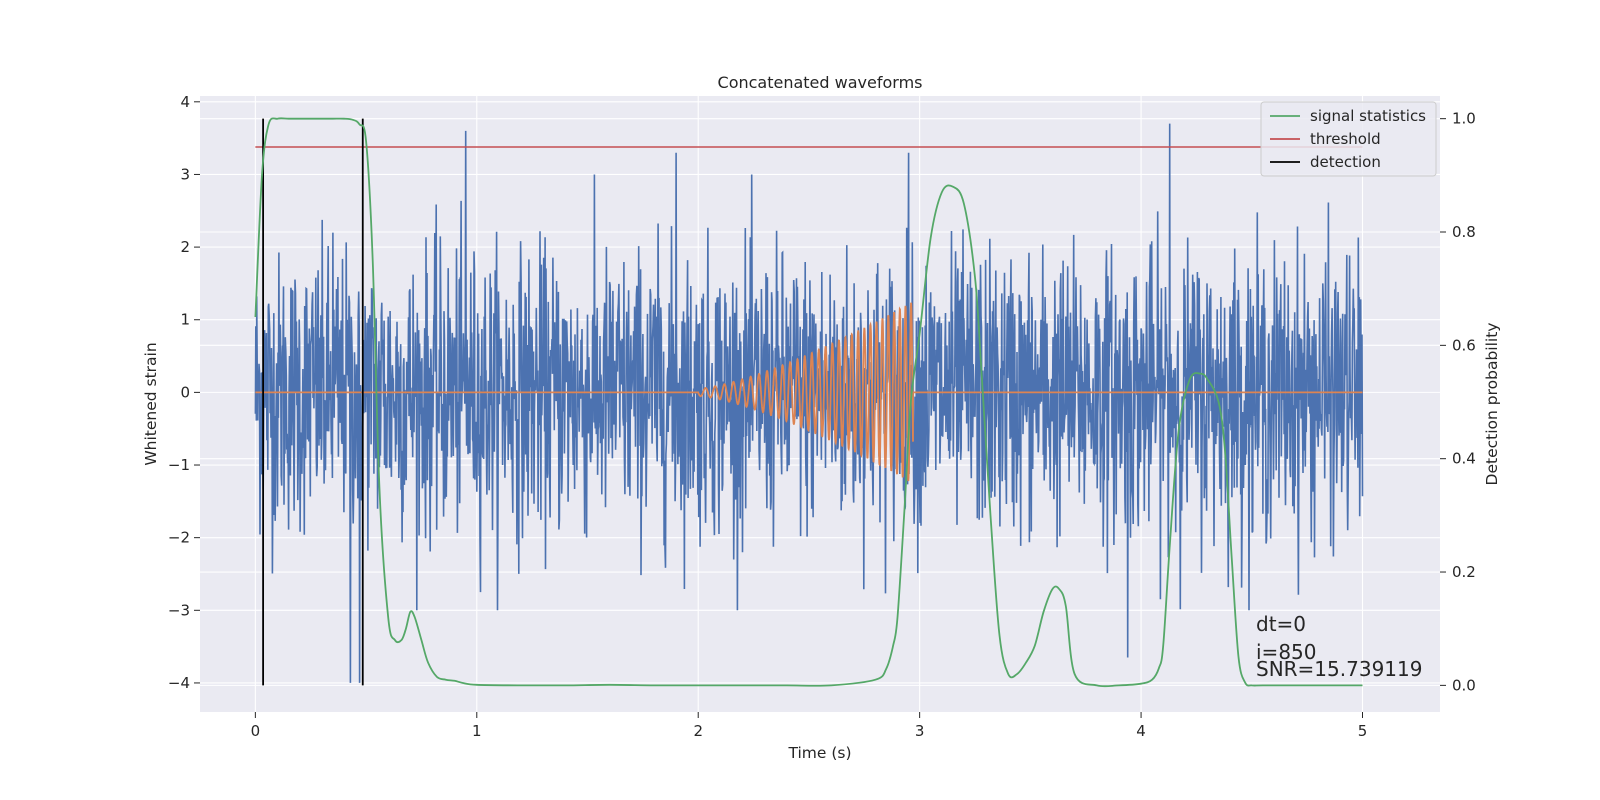 The height and width of the screenshot is (800, 1600). Describe the element at coordinates (179, 683) in the screenshot. I see `y-tick-label-0: −4` at that location.